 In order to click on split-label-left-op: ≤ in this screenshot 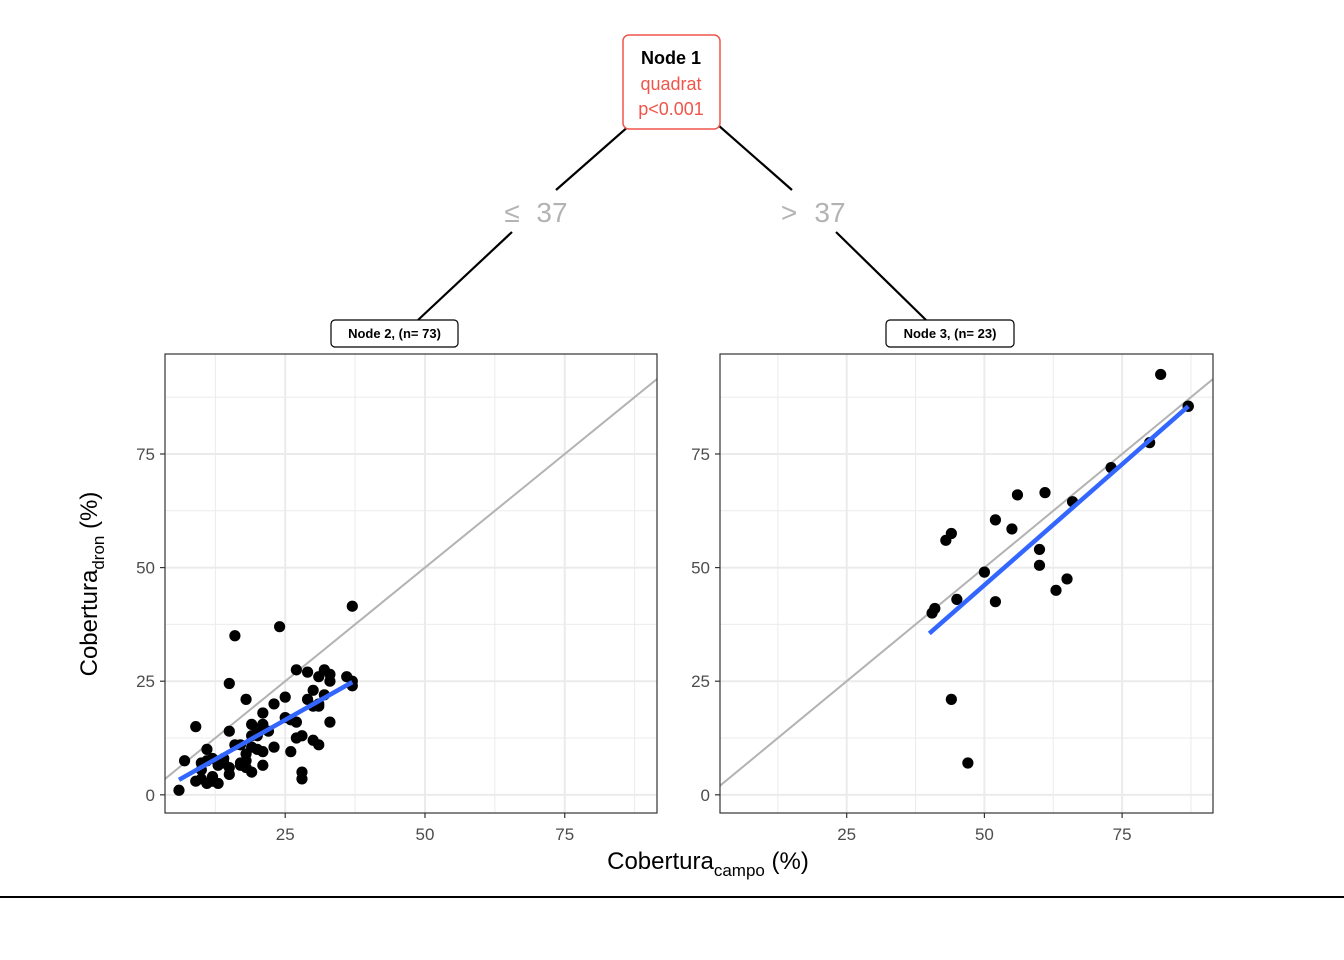, I will do `click(511, 212)`.